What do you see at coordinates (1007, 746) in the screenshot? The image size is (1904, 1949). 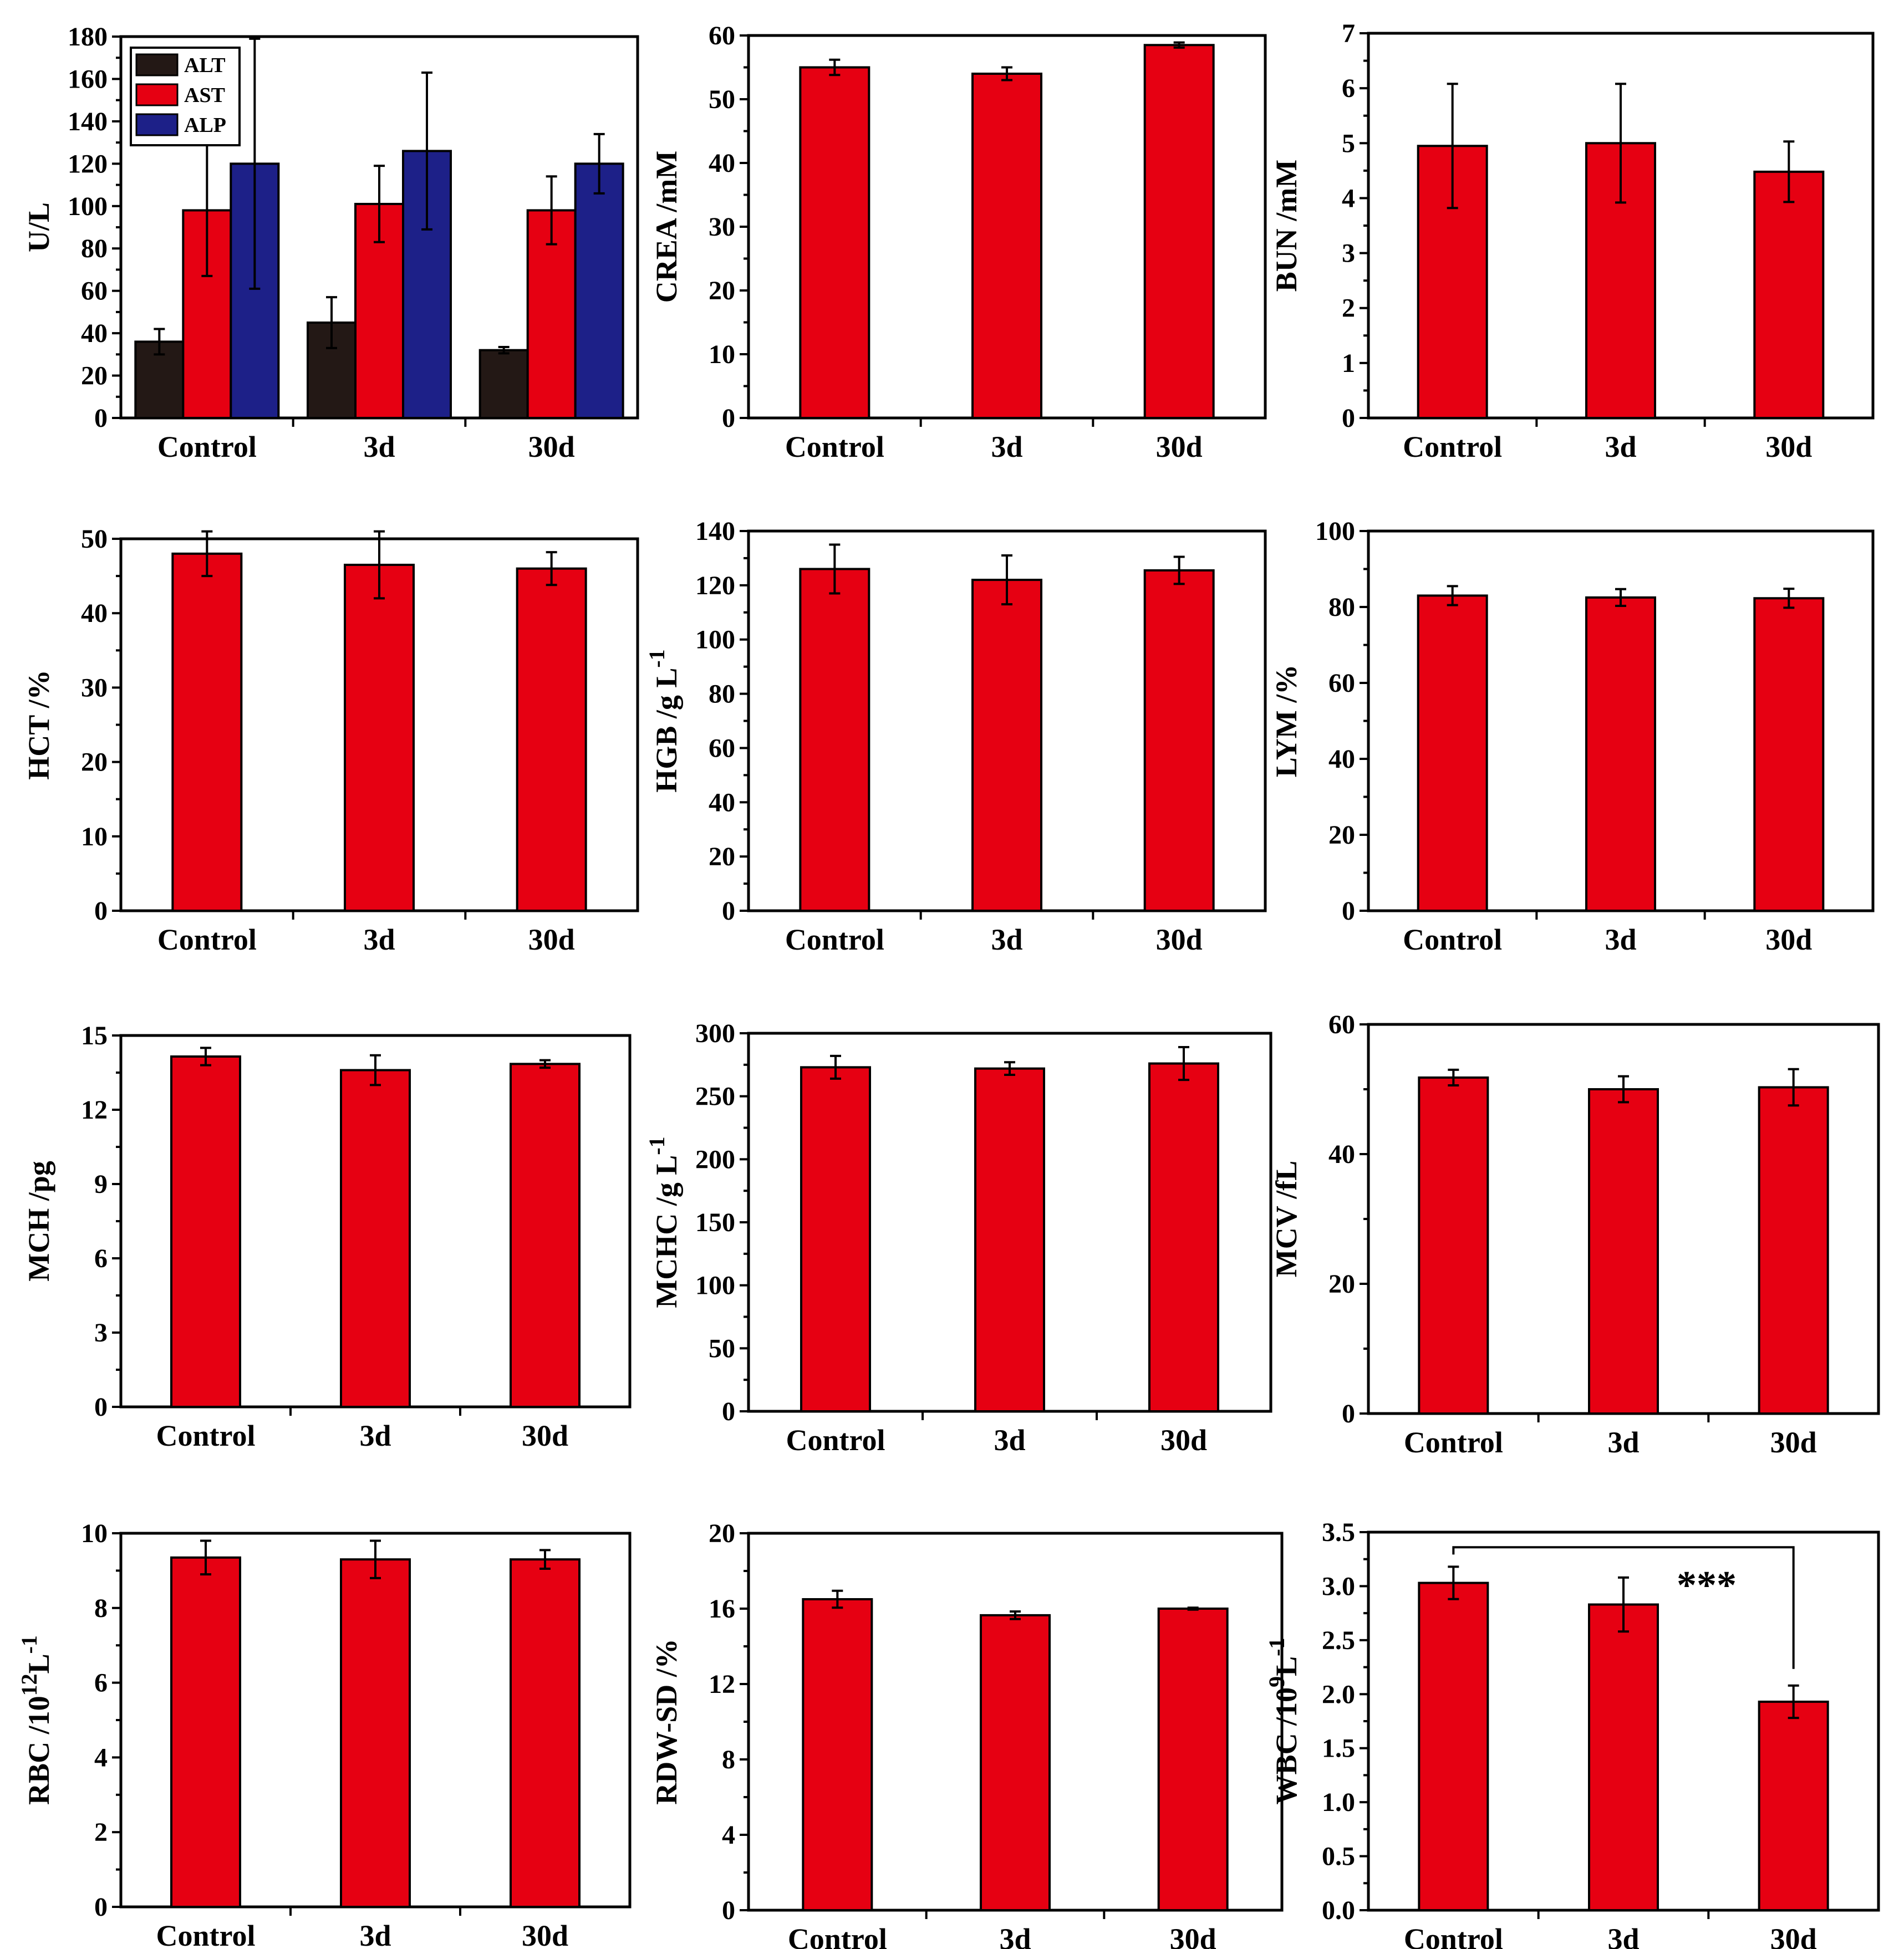 I see `bar-hgb-3d` at bounding box center [1007, 746].